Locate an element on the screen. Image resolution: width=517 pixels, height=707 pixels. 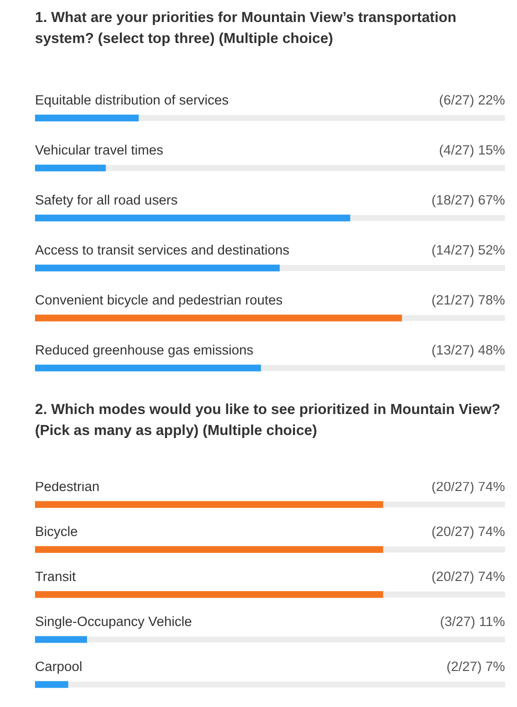
data-label: (3/27) 11% is located at coordinates (472, 622).